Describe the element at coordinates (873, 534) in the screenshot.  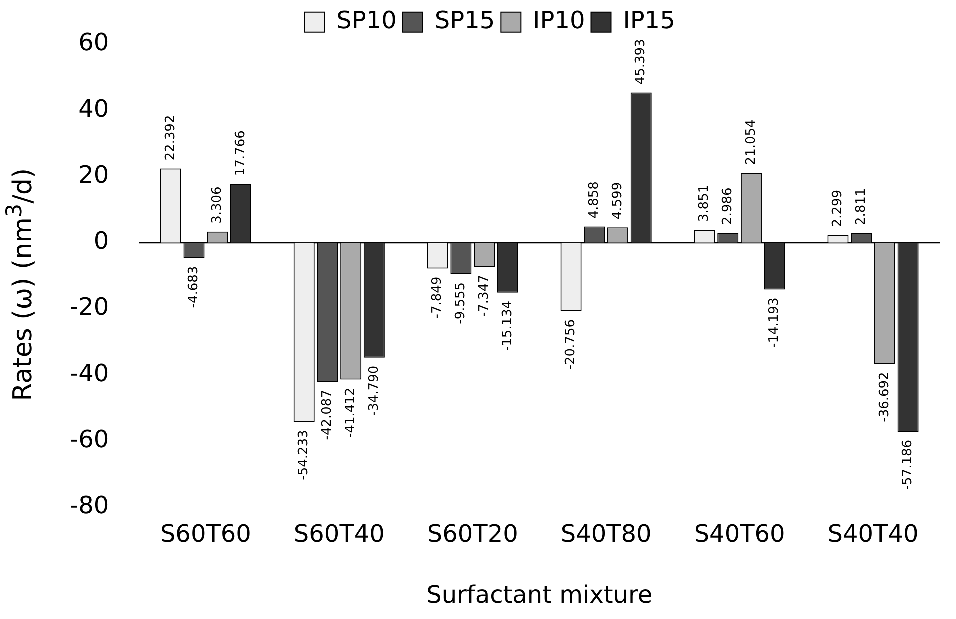
I see `x-tick-label: S40T40` at that location.